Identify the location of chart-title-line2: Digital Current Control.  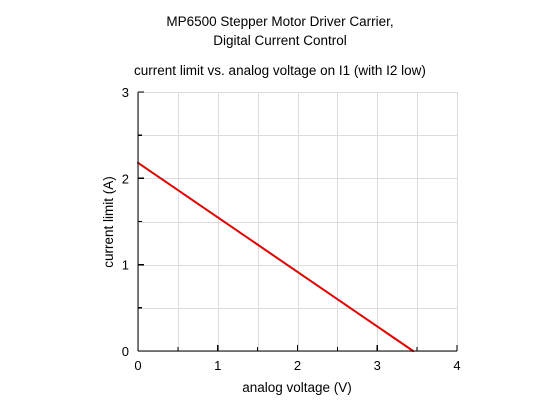
(280, 40).